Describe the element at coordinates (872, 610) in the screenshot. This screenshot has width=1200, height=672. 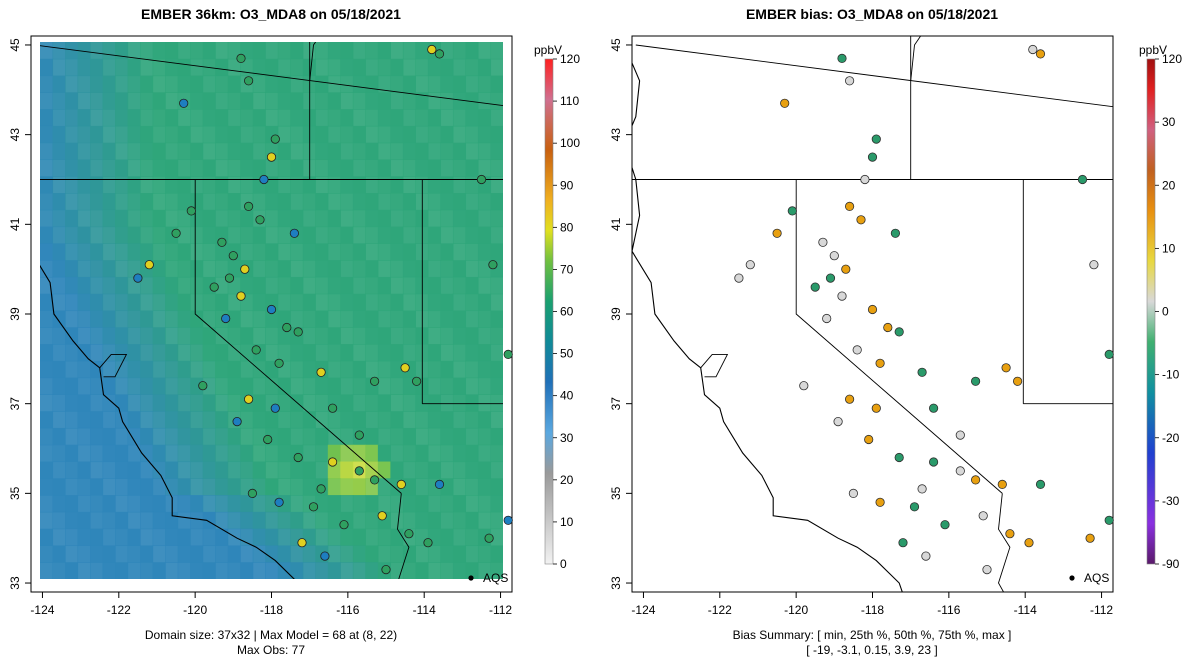
I see `right-x-tick-label: -118` at that location.